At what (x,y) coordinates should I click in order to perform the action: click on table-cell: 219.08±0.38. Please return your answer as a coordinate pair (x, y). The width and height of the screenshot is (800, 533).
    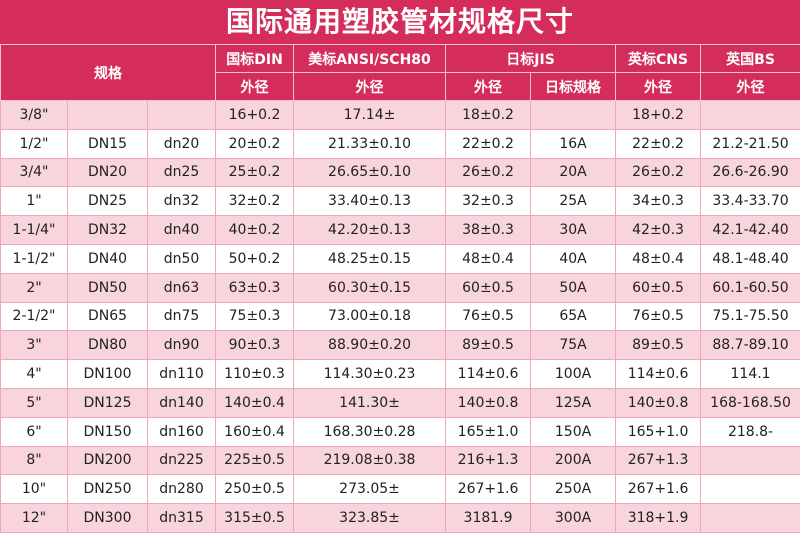
    Looking at the image, I should click on (370, 460).